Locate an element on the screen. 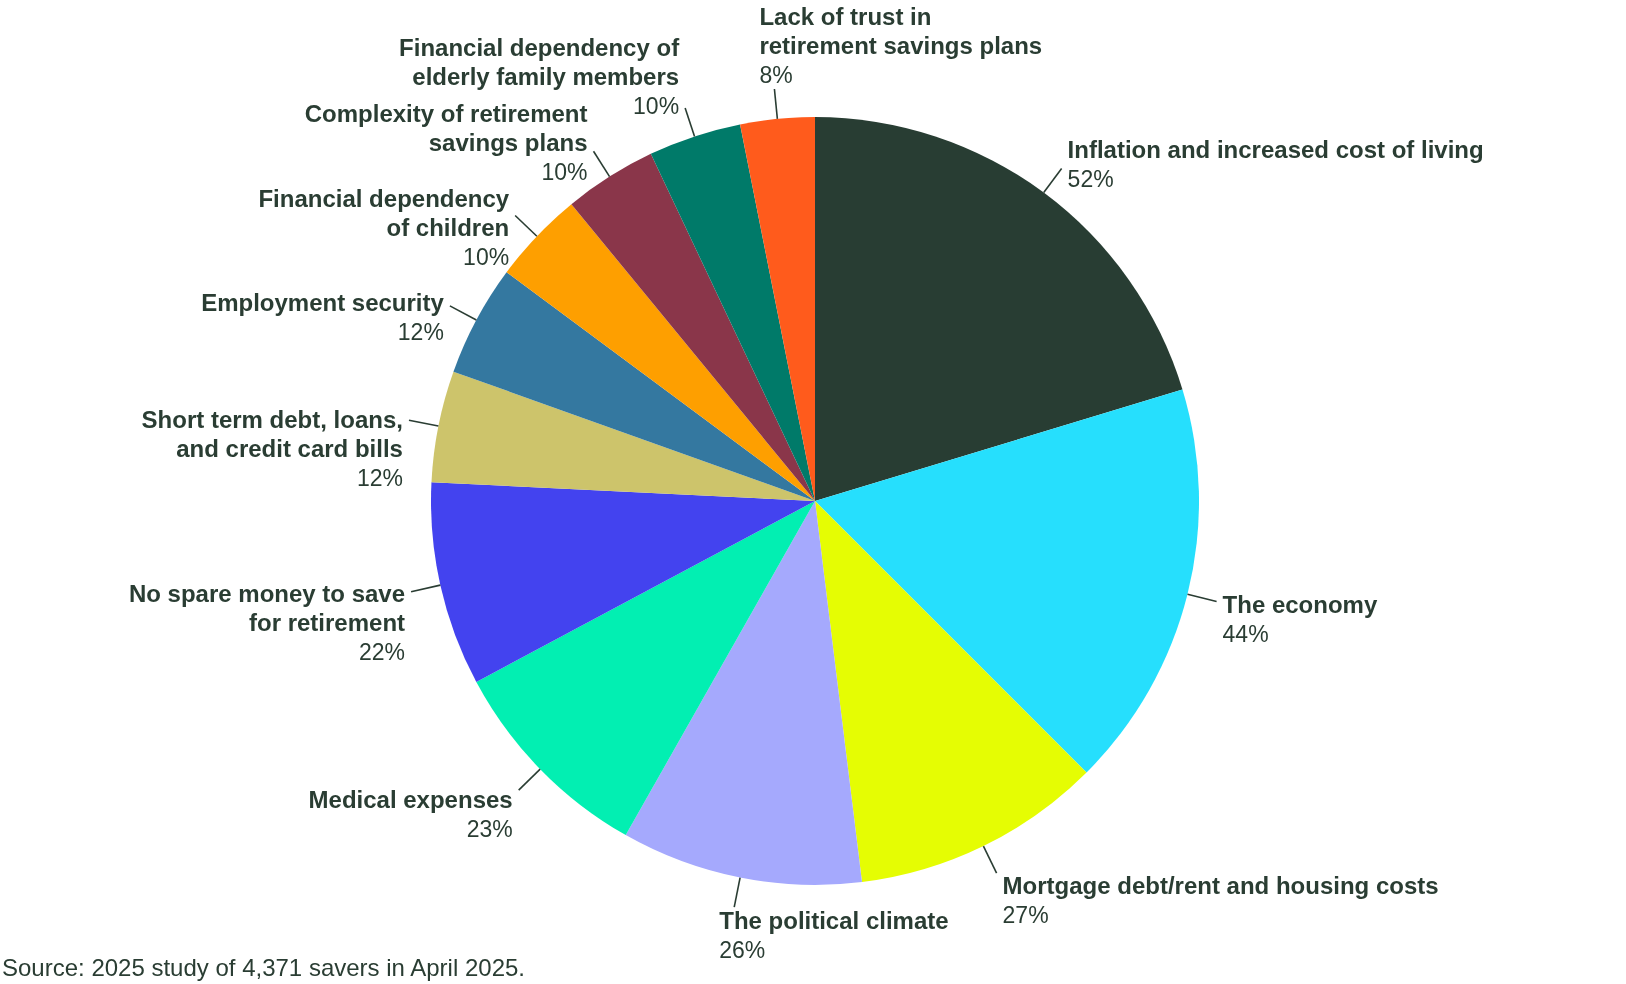  slice-label: No spare money to save for retirement is located at coordinates (267, 608).